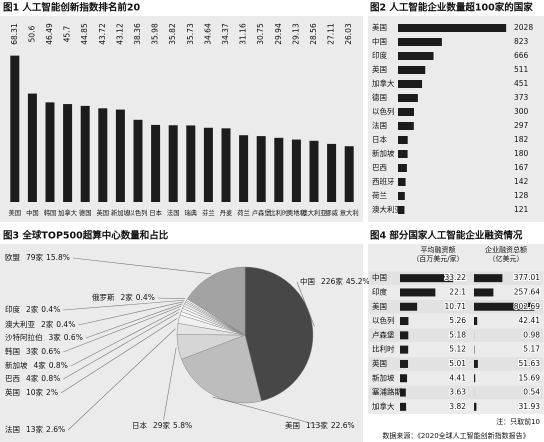 The width and height of the screenshot is (544, 442). I want to click on x-tick-label: 德国, so click(85, 212).